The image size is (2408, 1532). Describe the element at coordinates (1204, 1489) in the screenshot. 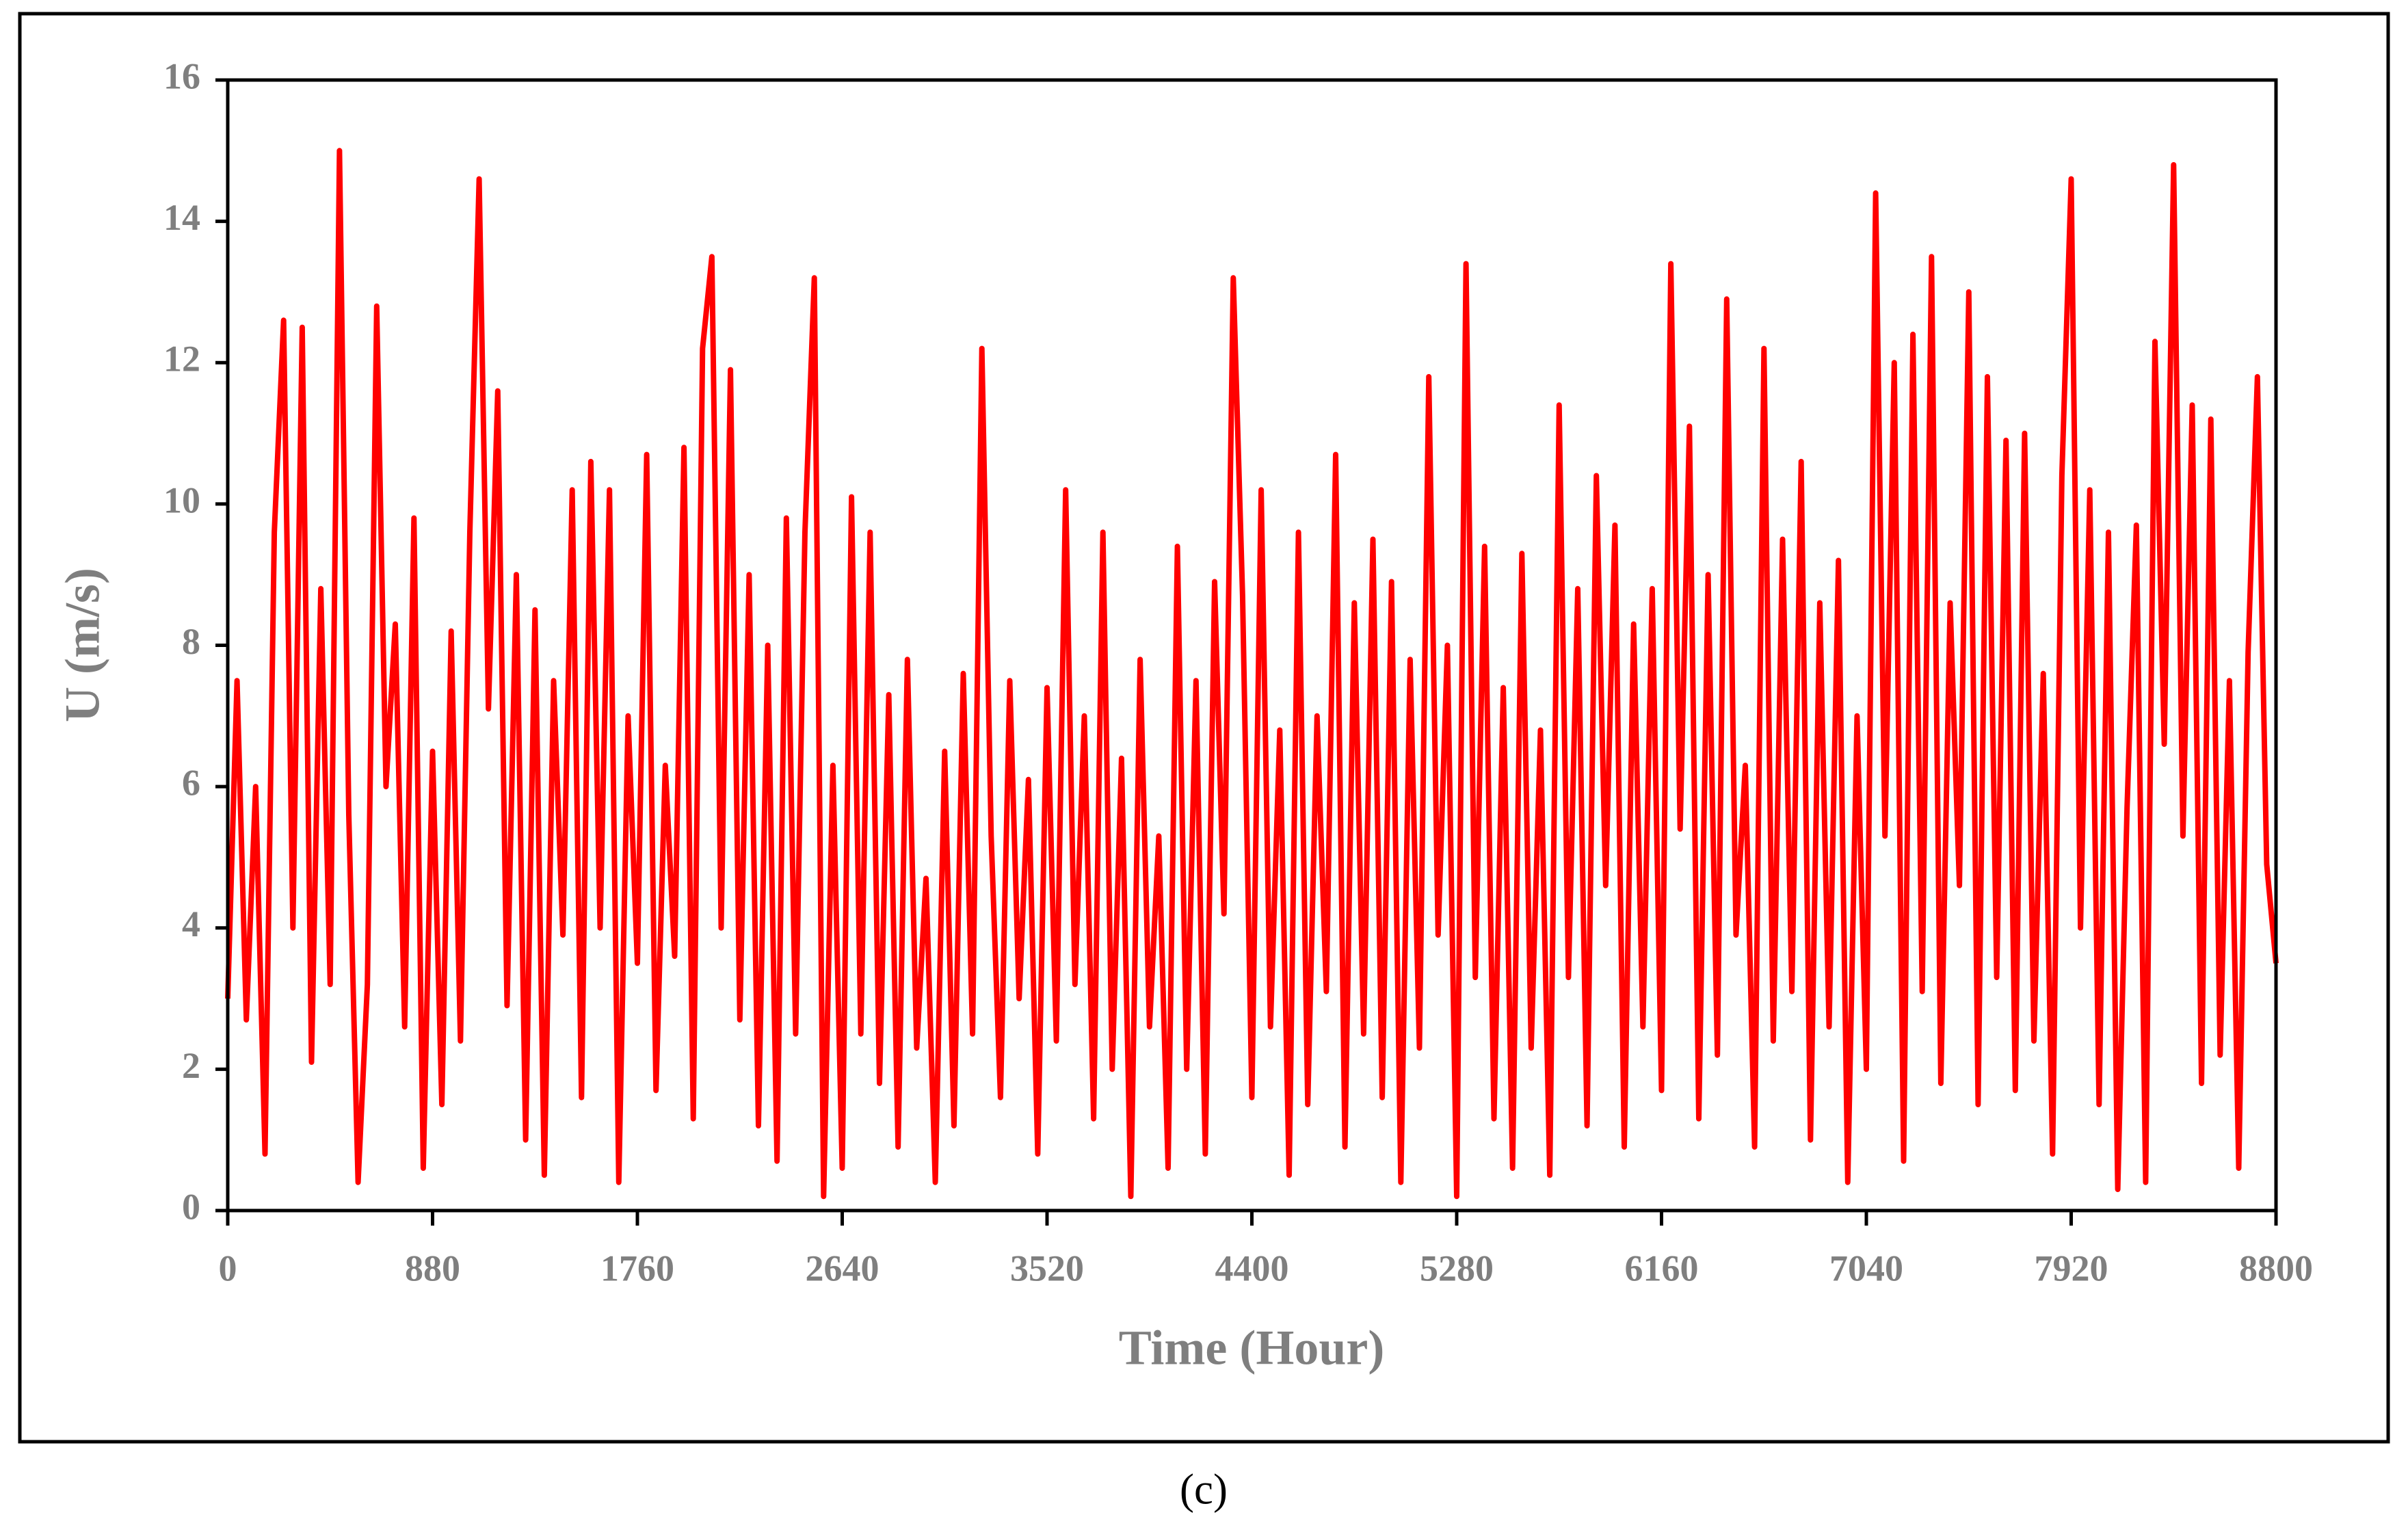

I see `caption: (c)` at that location.